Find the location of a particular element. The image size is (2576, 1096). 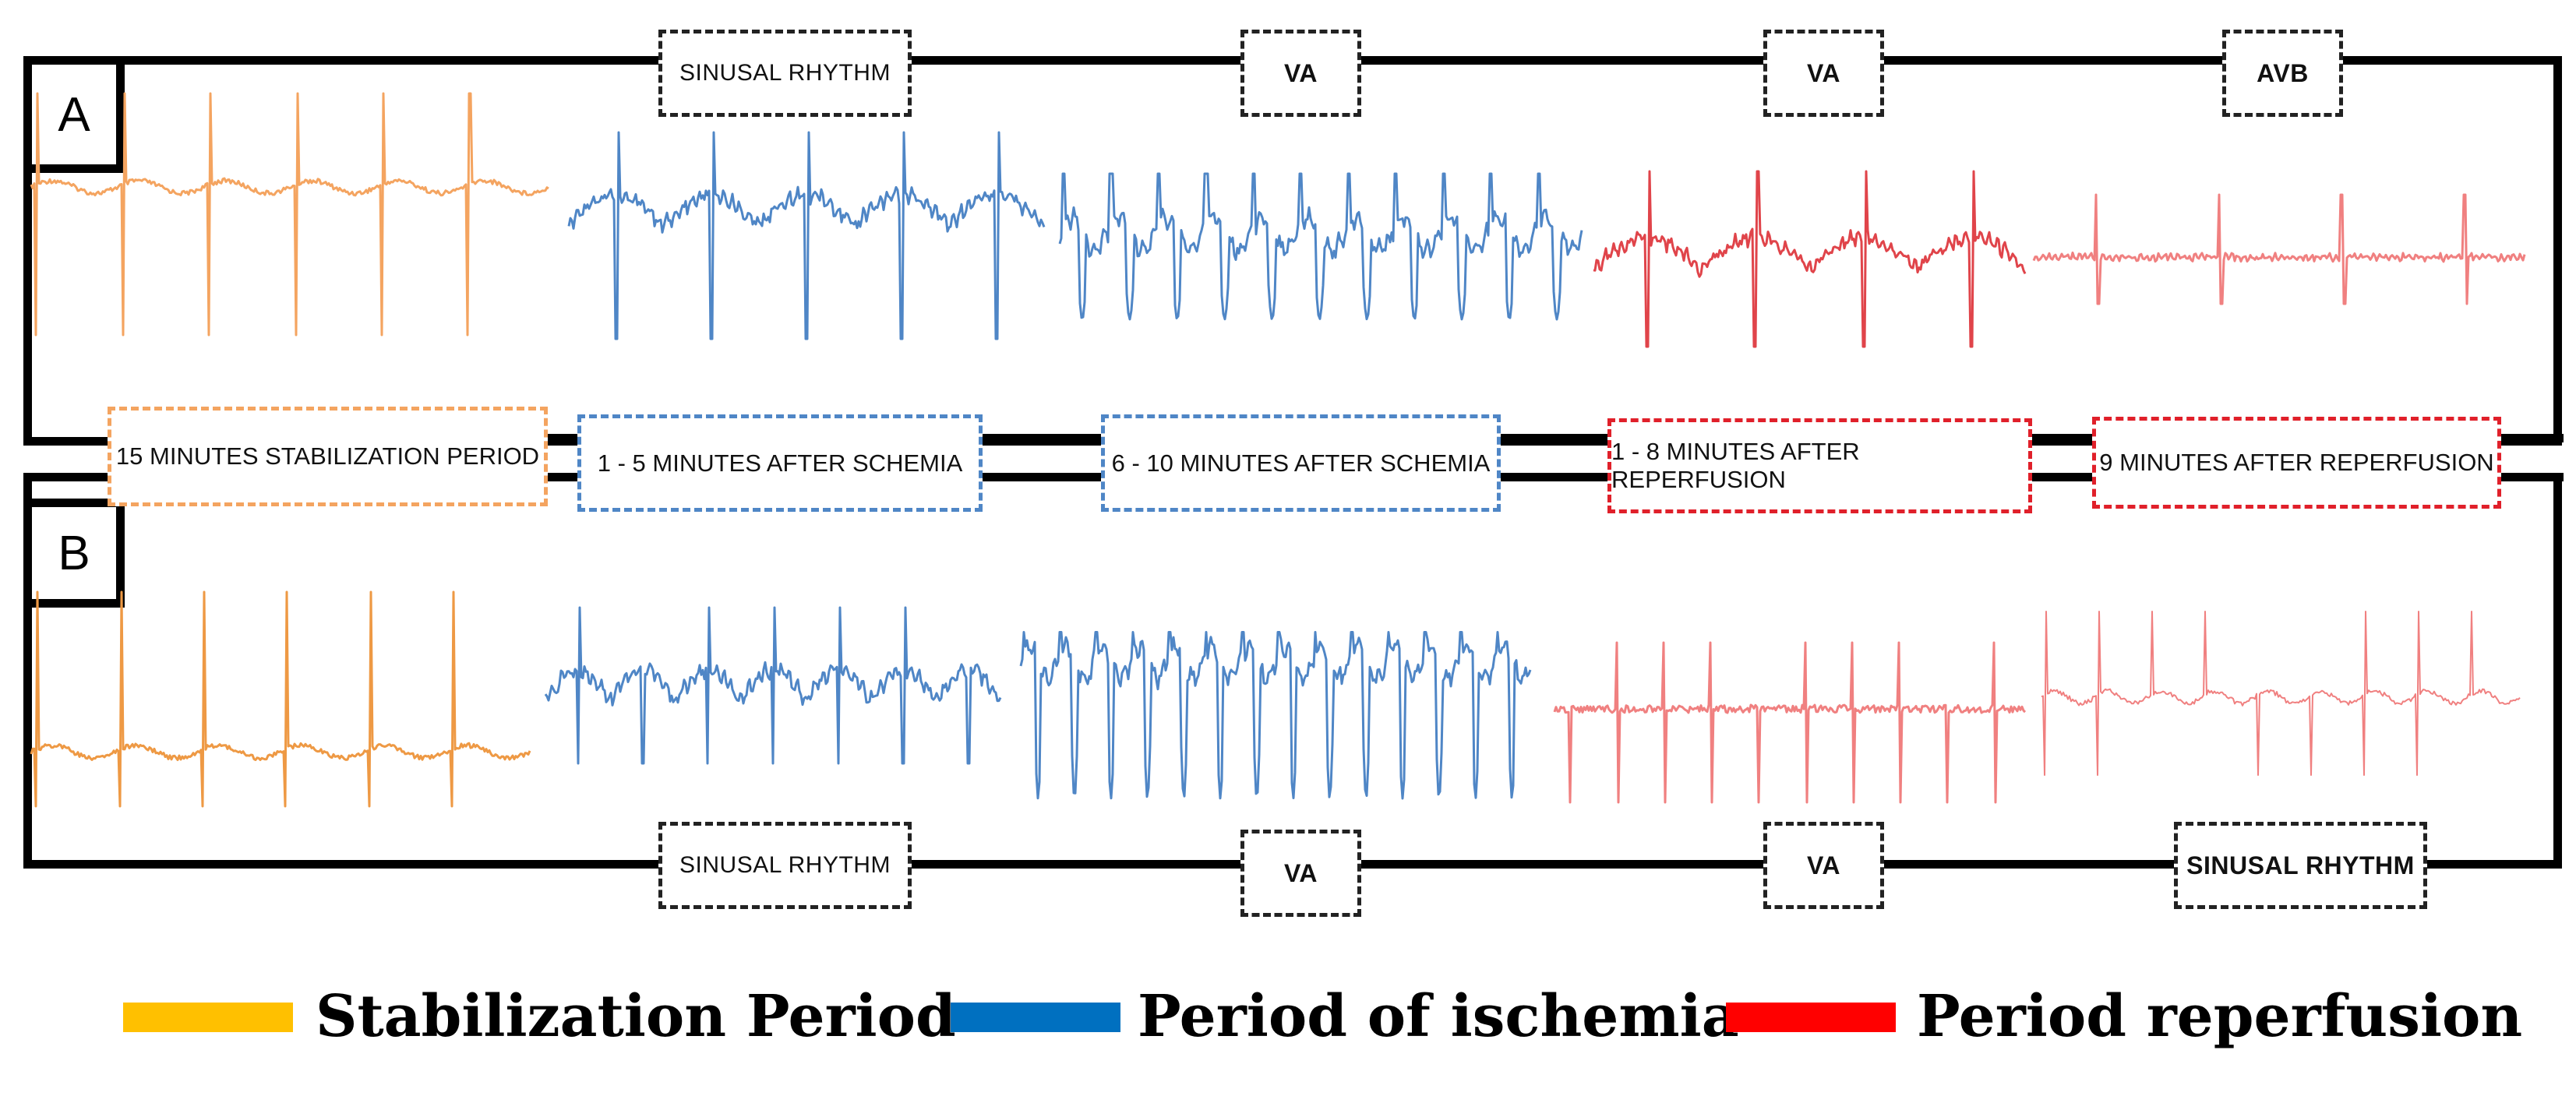

panel-b-label: B is located at coordinates (74, 553).